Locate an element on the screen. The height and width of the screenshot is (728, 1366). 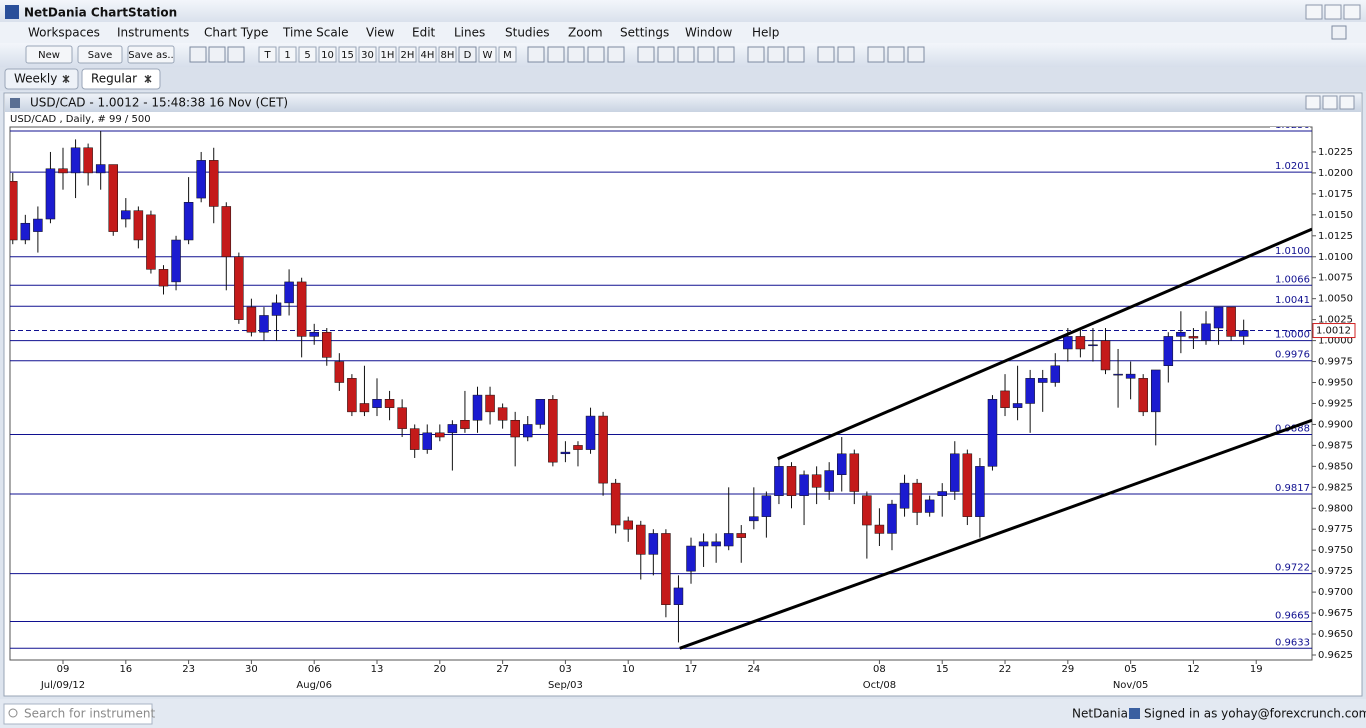
maximize-button is located at coordinates (1333, 12).